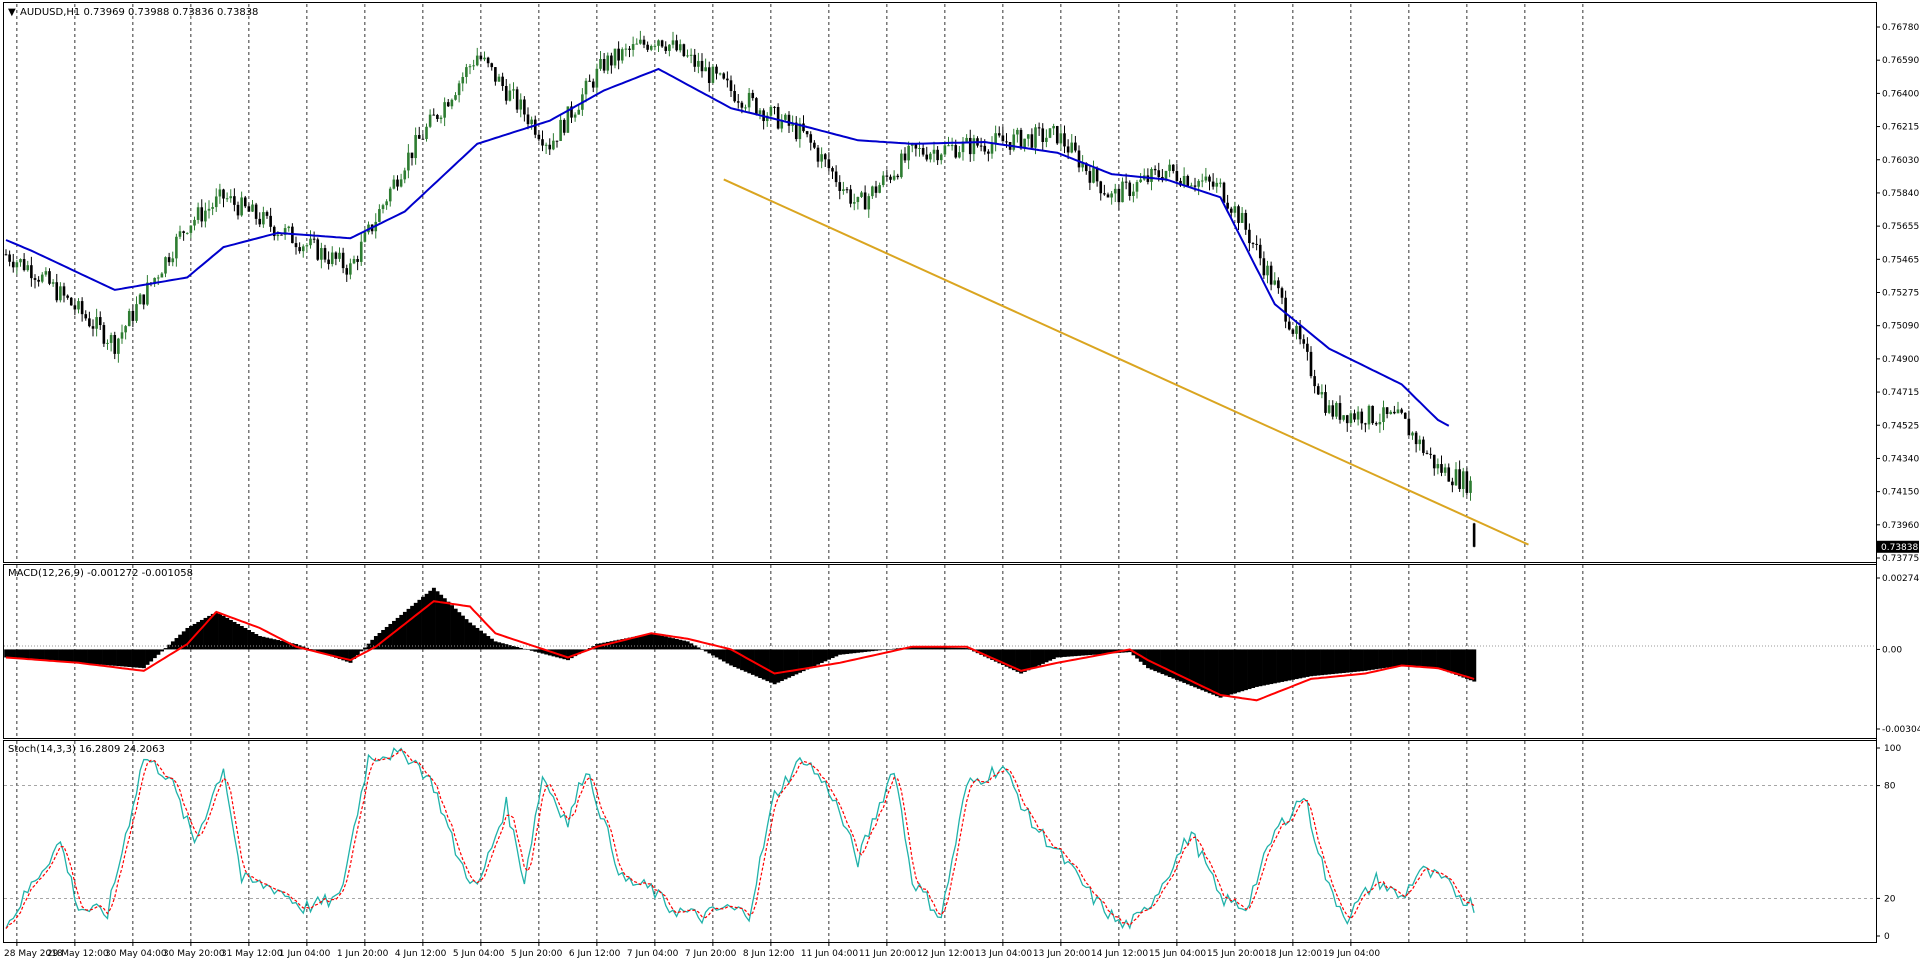 This screenshot has height=967, width=1920. Describe the element at coordinates (86, 749) in the screenshot. I see `stoch-header: Stoch(14,3,3) 16.2809 24.2063` at that location.